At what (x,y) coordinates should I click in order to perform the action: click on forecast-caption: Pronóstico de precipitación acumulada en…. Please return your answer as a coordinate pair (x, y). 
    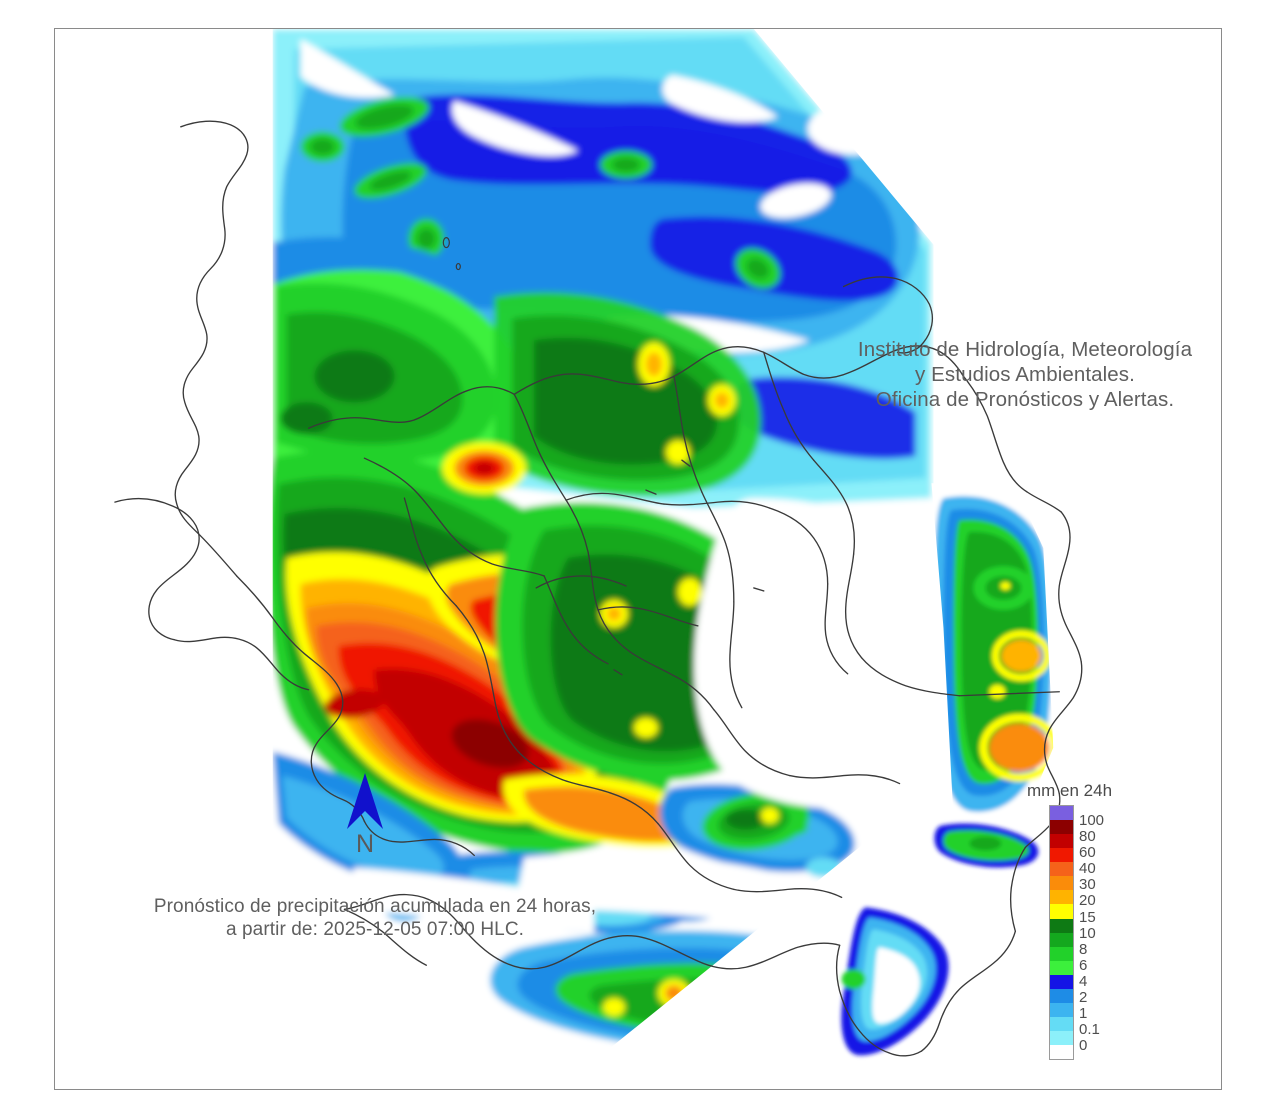
    Looking at the image, I should click on (375, 918).